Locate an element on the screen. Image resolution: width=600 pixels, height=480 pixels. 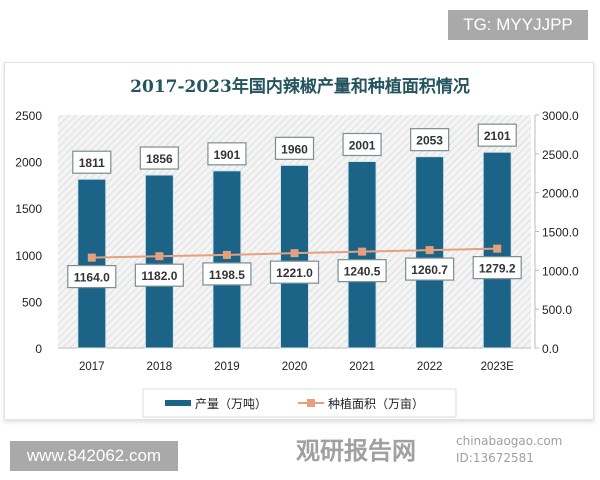
line-label: 1221.0 is located at coordinates (294, 273).